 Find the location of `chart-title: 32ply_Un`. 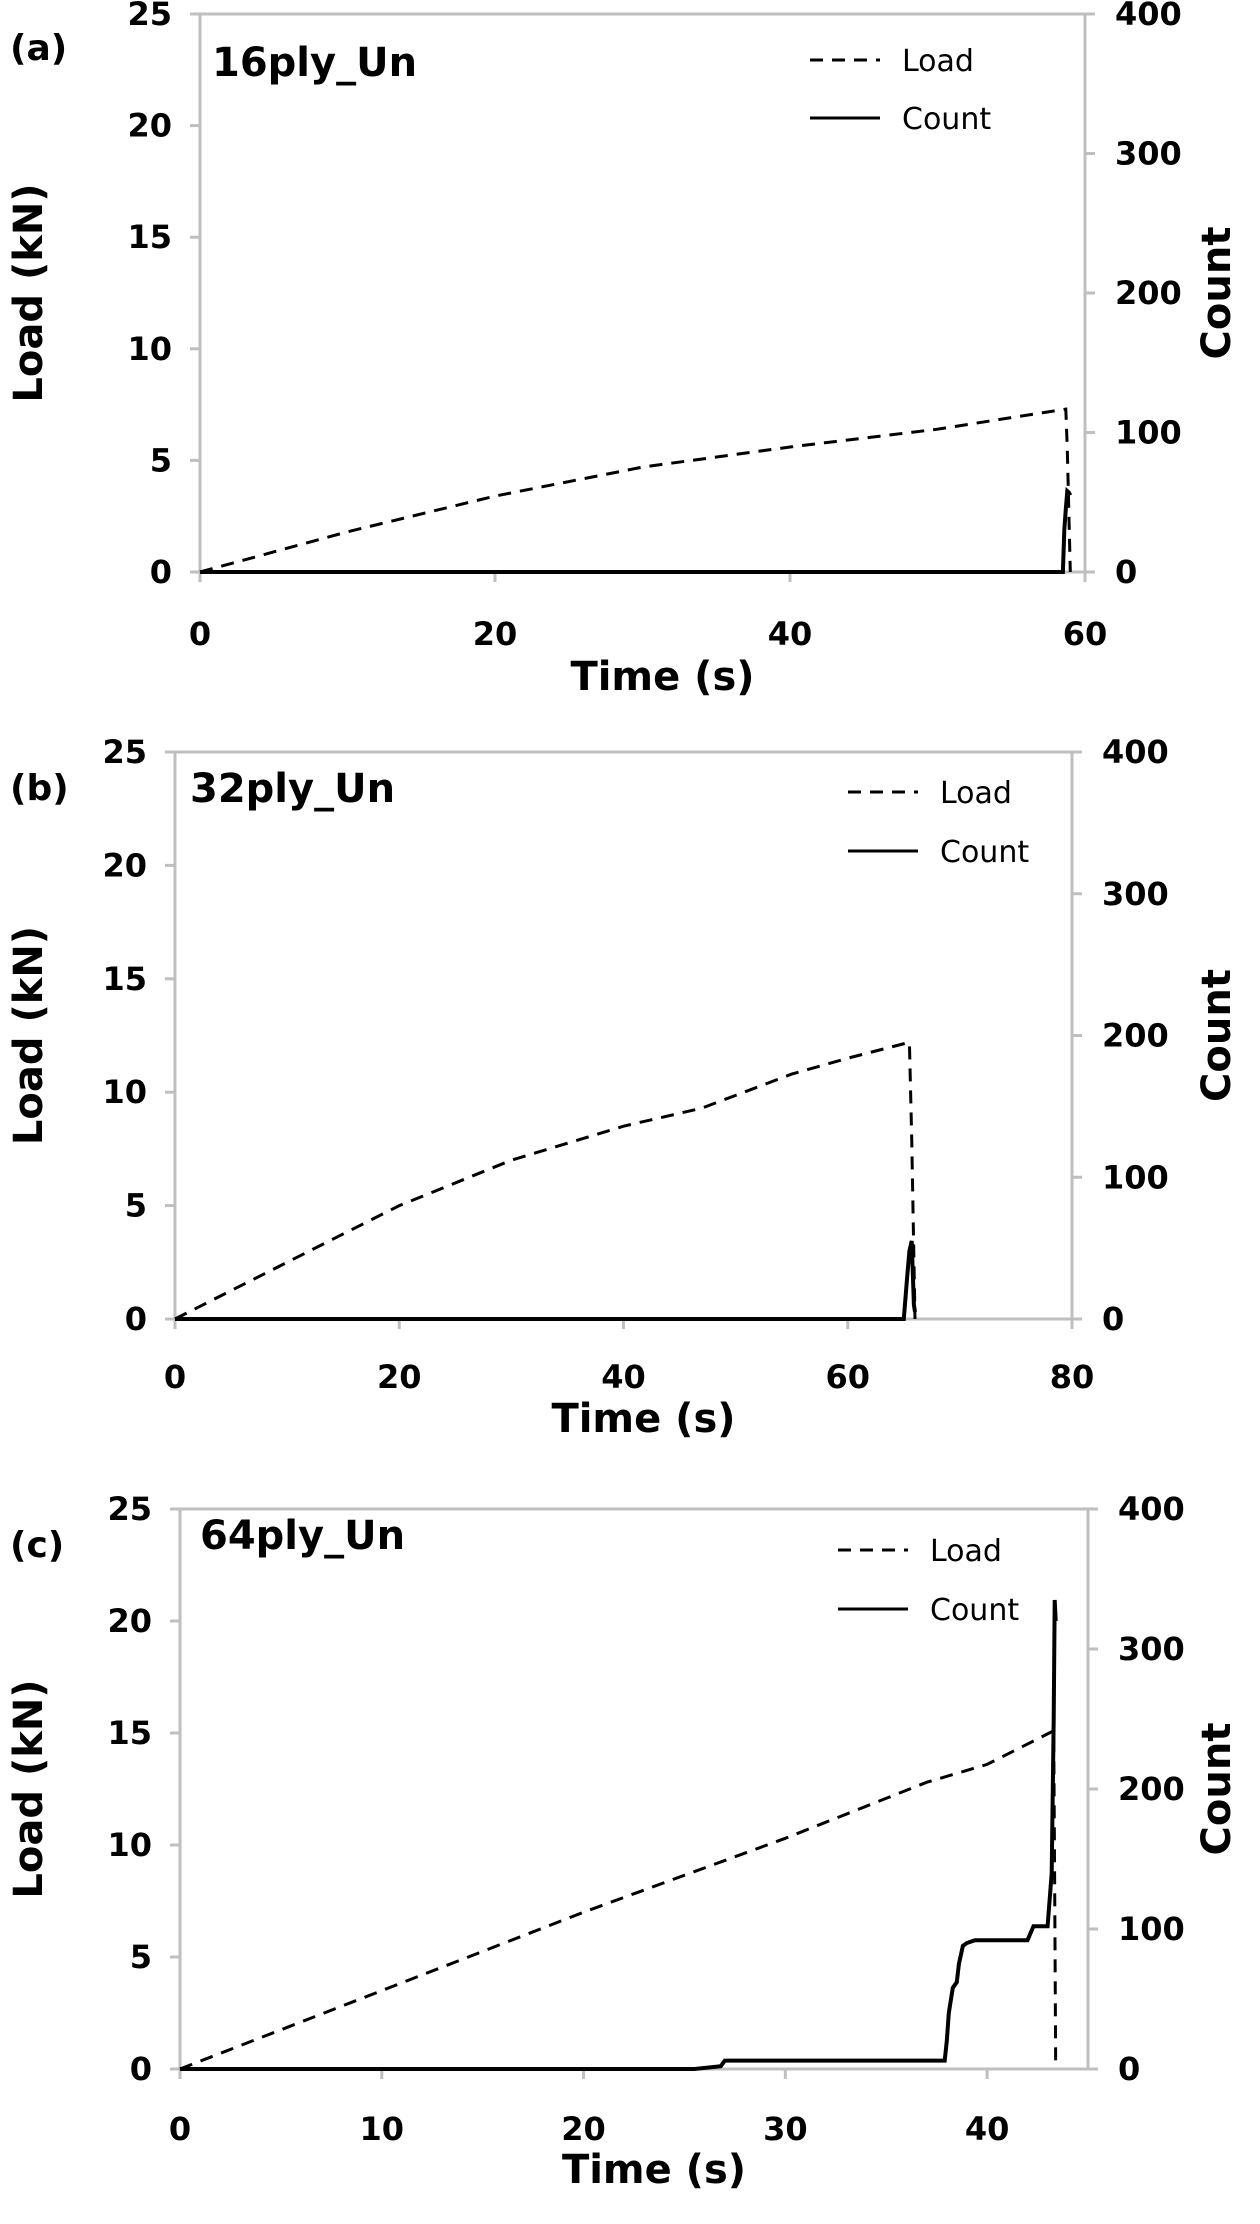

chart-title: 32ply_Un is located at coordinates (292, 789).